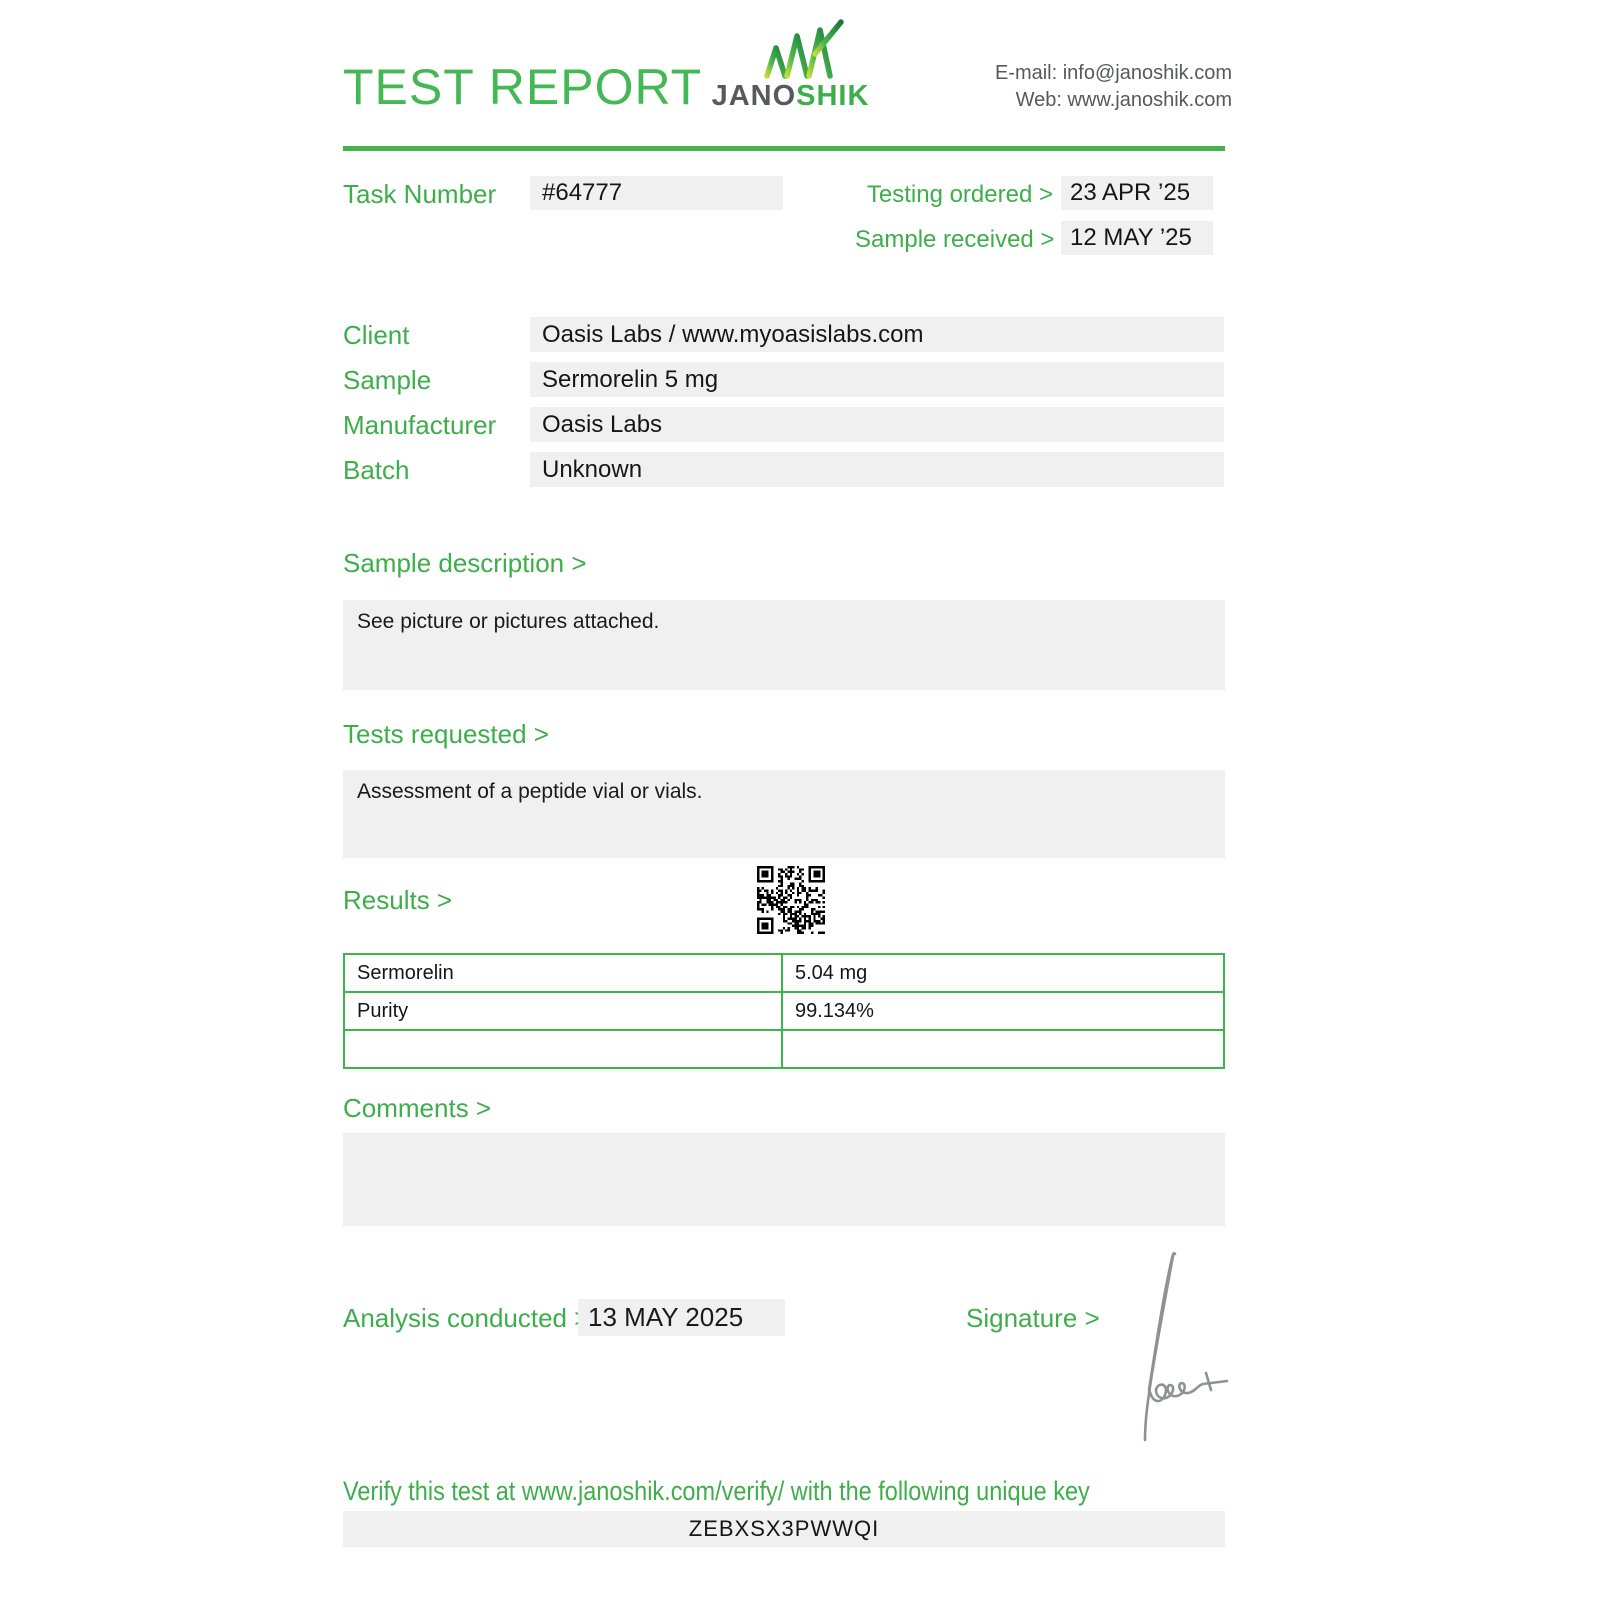  Describe the element at coordinates (877, 379) in the screenshot. I see `sample-value: Sermorelin 5 mg` at that location.